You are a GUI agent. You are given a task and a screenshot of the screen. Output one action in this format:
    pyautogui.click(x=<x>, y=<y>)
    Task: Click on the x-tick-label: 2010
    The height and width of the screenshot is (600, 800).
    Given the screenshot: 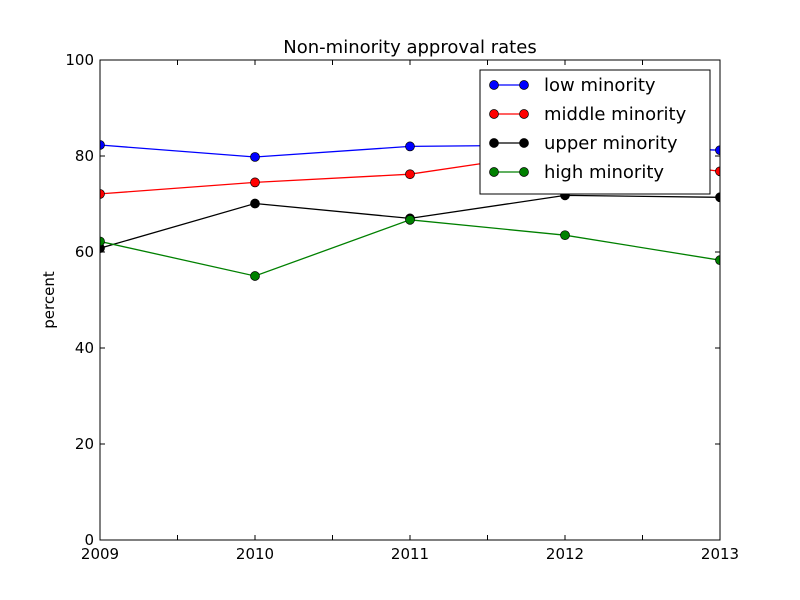 What is the action you would take?
    pyautogui.click(x=255, y=554)
    